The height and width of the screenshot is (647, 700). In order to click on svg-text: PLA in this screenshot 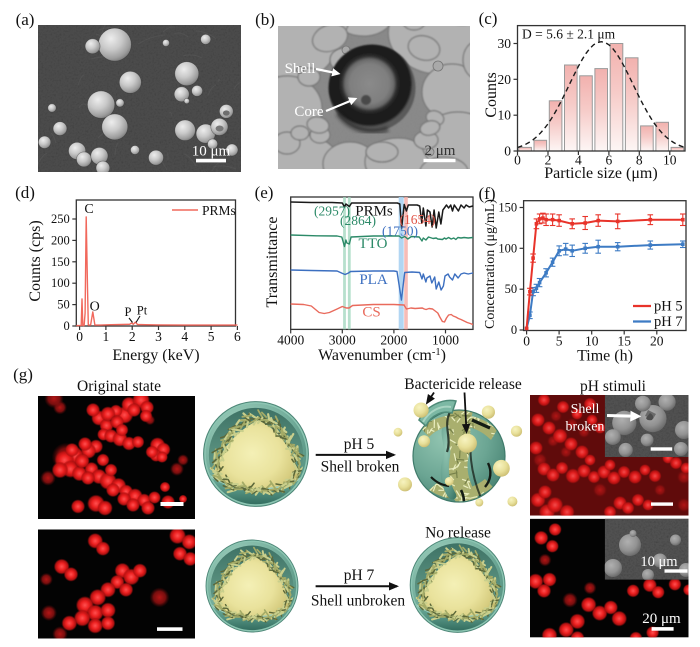, I will do `click(373, 280)`.